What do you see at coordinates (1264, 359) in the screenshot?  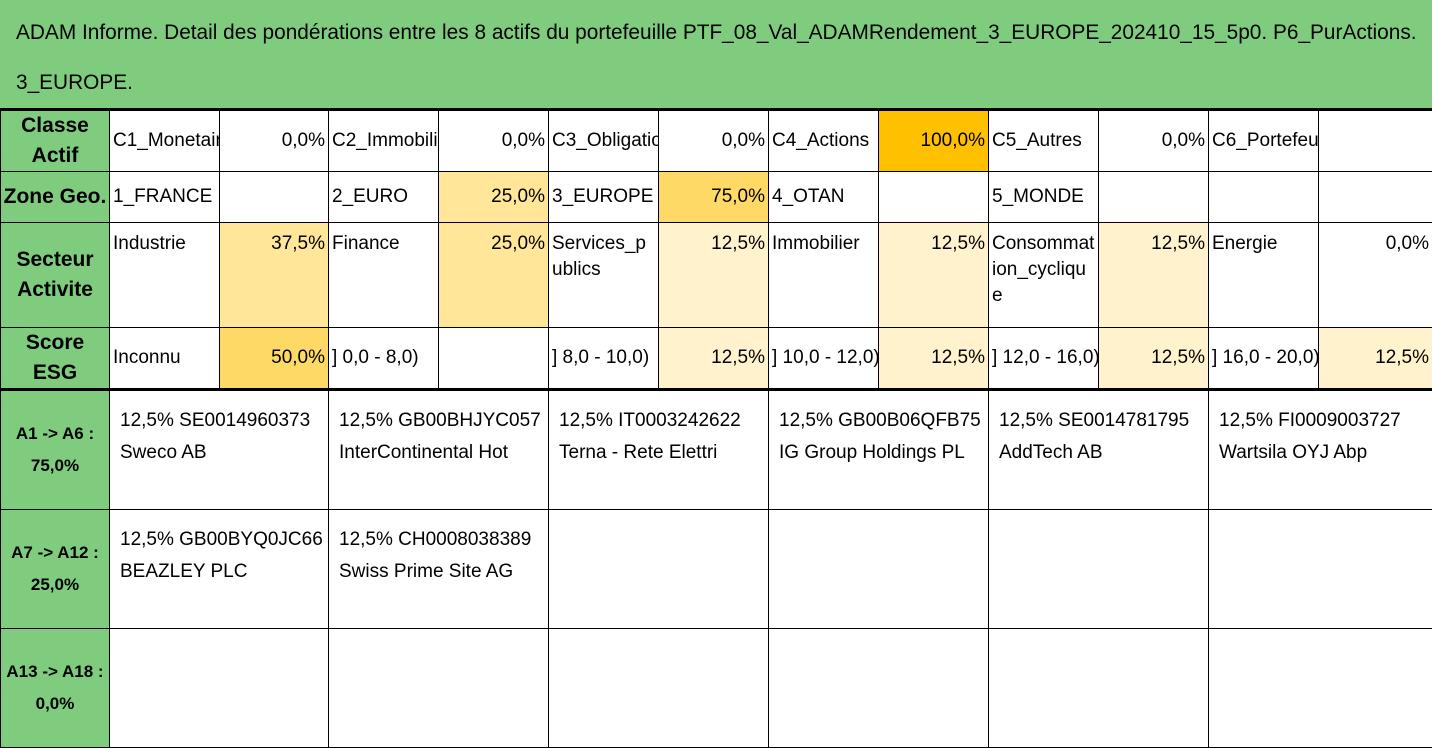 I see `esg-name-6: ] 16,0 - 20,0)` at bounding box center [1264, 359].